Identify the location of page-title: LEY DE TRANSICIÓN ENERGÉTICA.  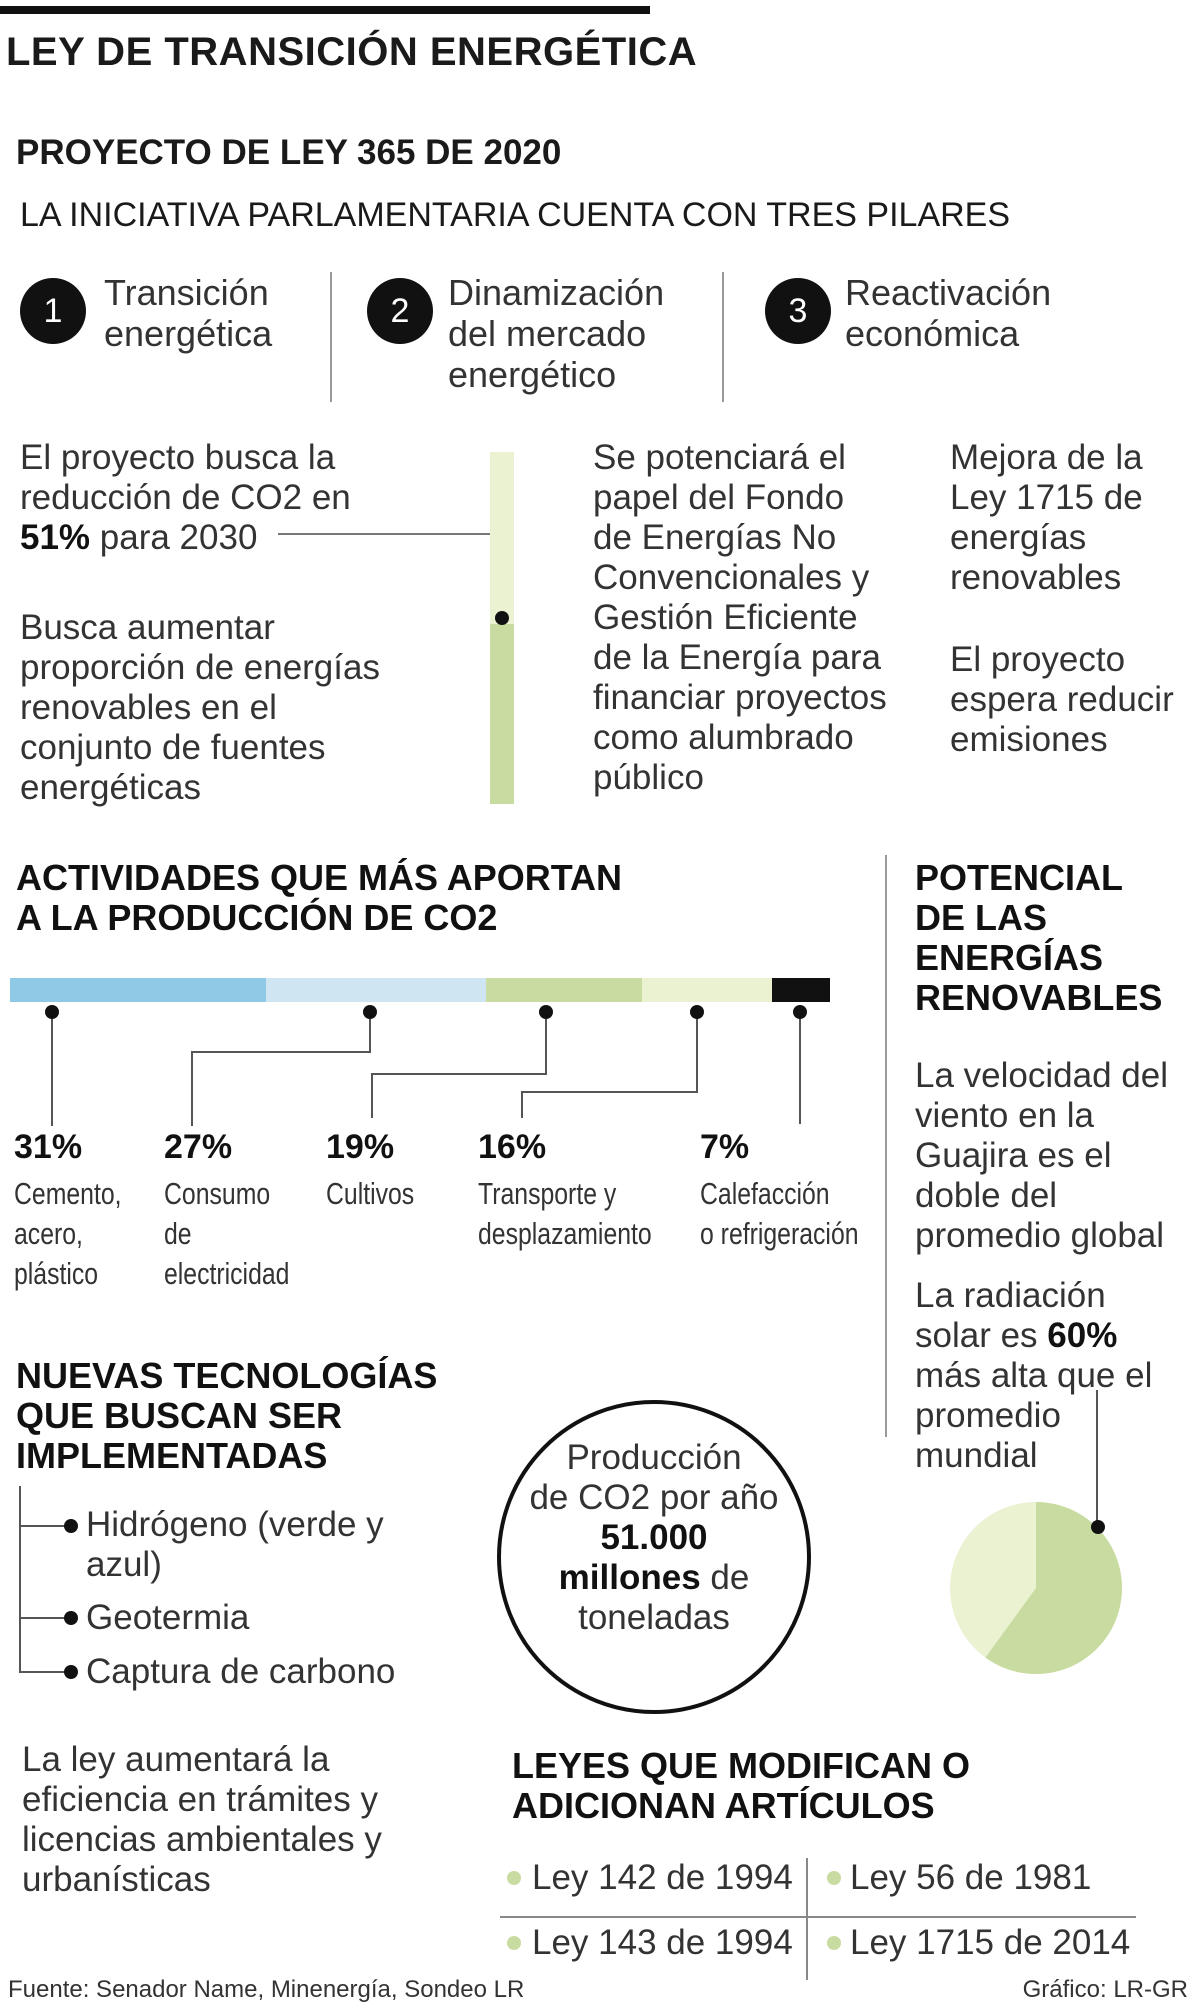
(352, 52).